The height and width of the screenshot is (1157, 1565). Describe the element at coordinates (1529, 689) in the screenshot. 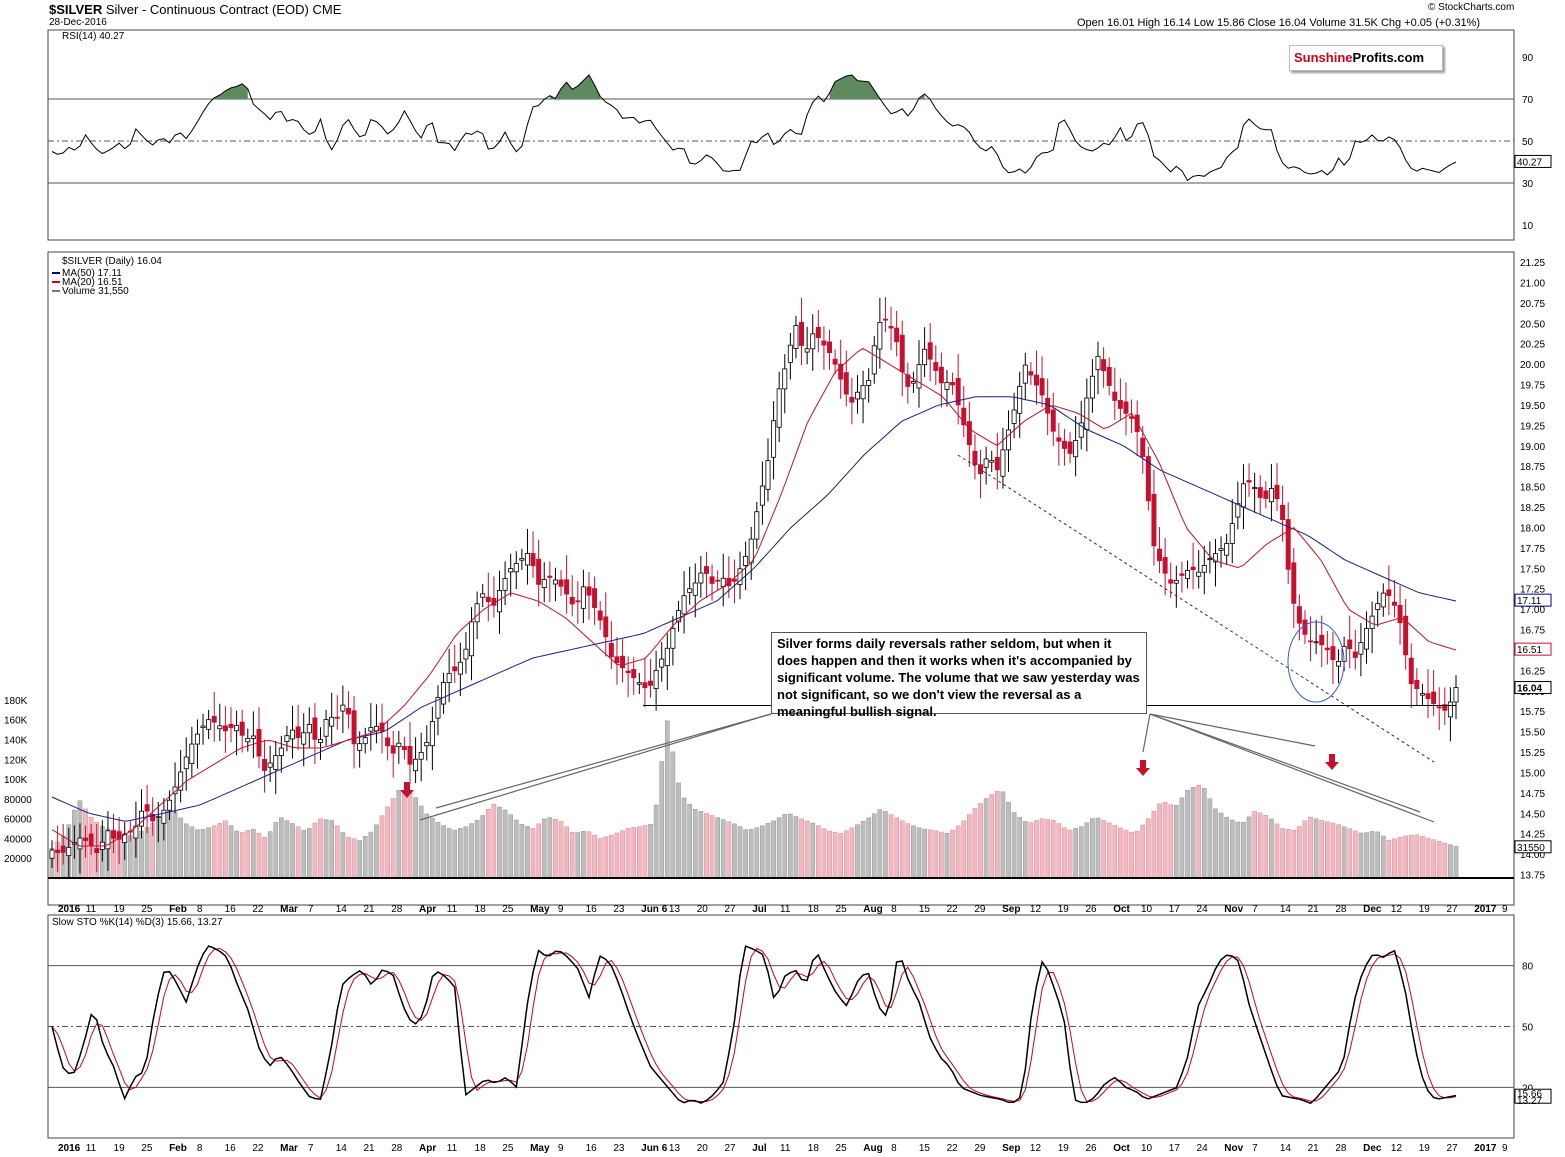

I see `price-last-value: 16.04` at that location.